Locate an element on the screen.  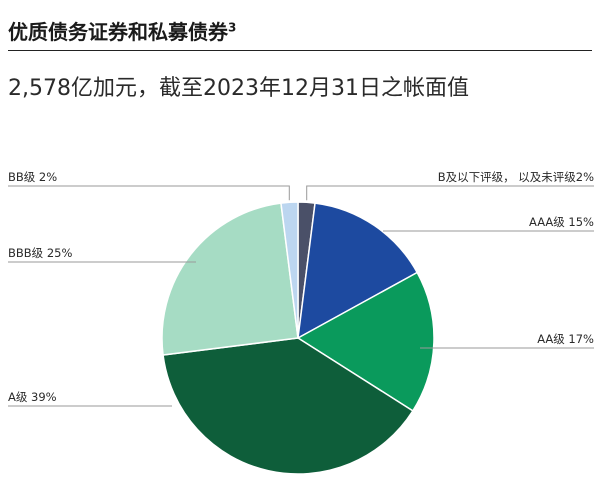
slice-label-a: A级 39% is located at coordinates (32, 397).